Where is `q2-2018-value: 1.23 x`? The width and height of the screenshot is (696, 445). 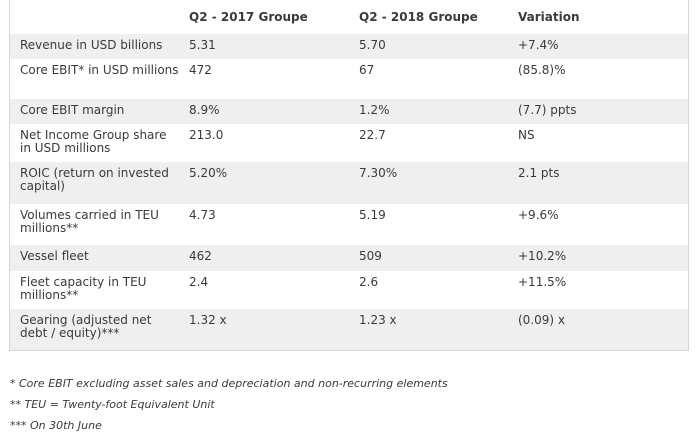 q2-2018-value: 1.23 x is located at coordinates (428, 329).